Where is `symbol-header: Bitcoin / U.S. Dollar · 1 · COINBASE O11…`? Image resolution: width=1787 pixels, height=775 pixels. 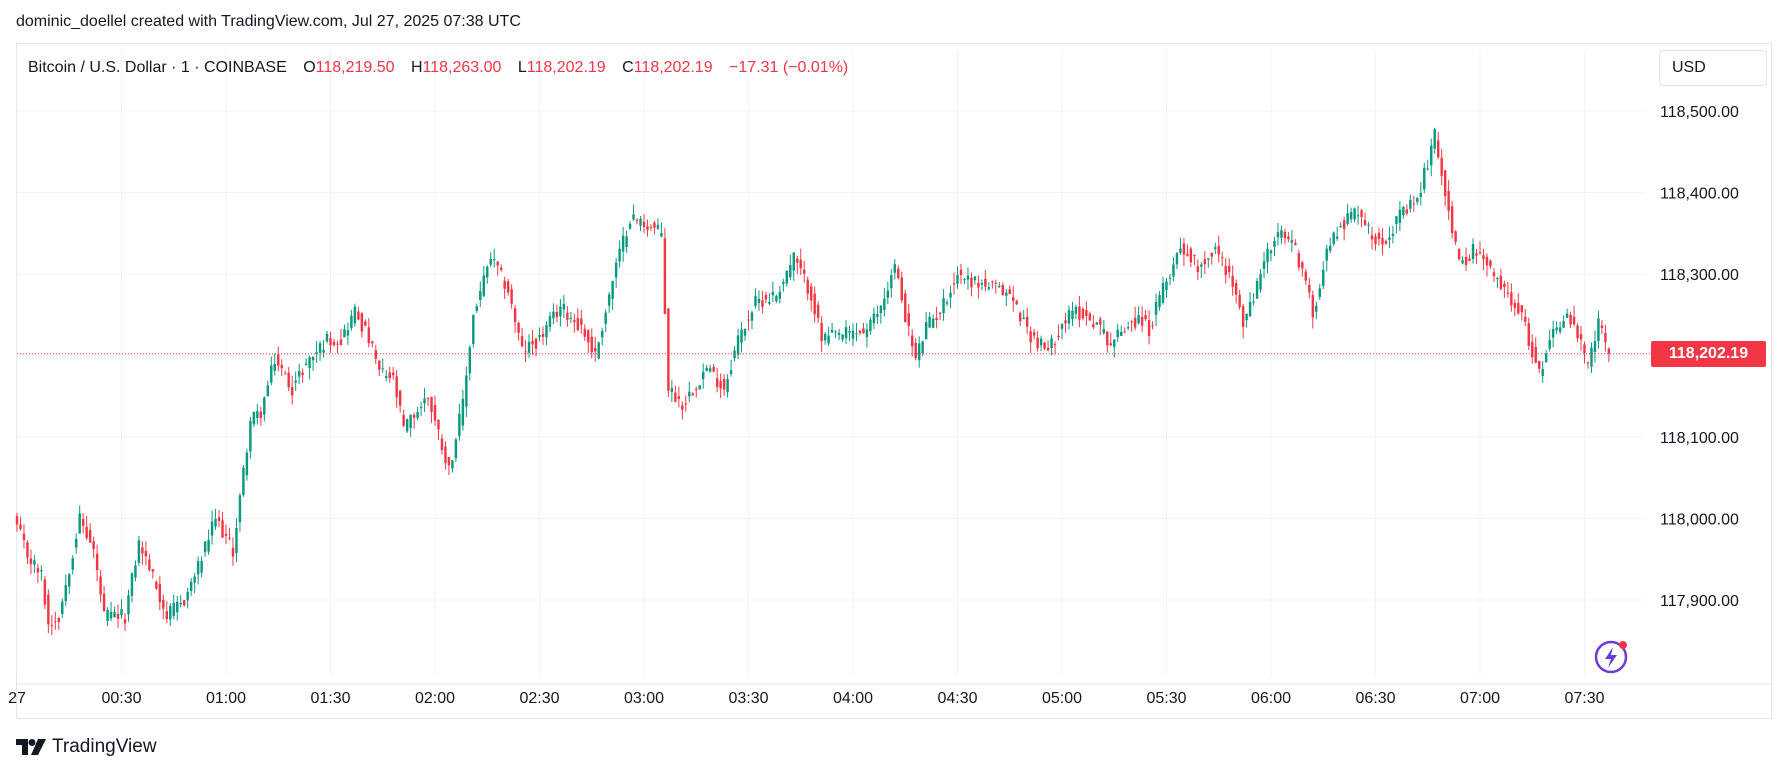
symbol-header: Bitcoin / U.S. Dollar · 1 · COINBASE O11… is located at coordinates (438, 68).